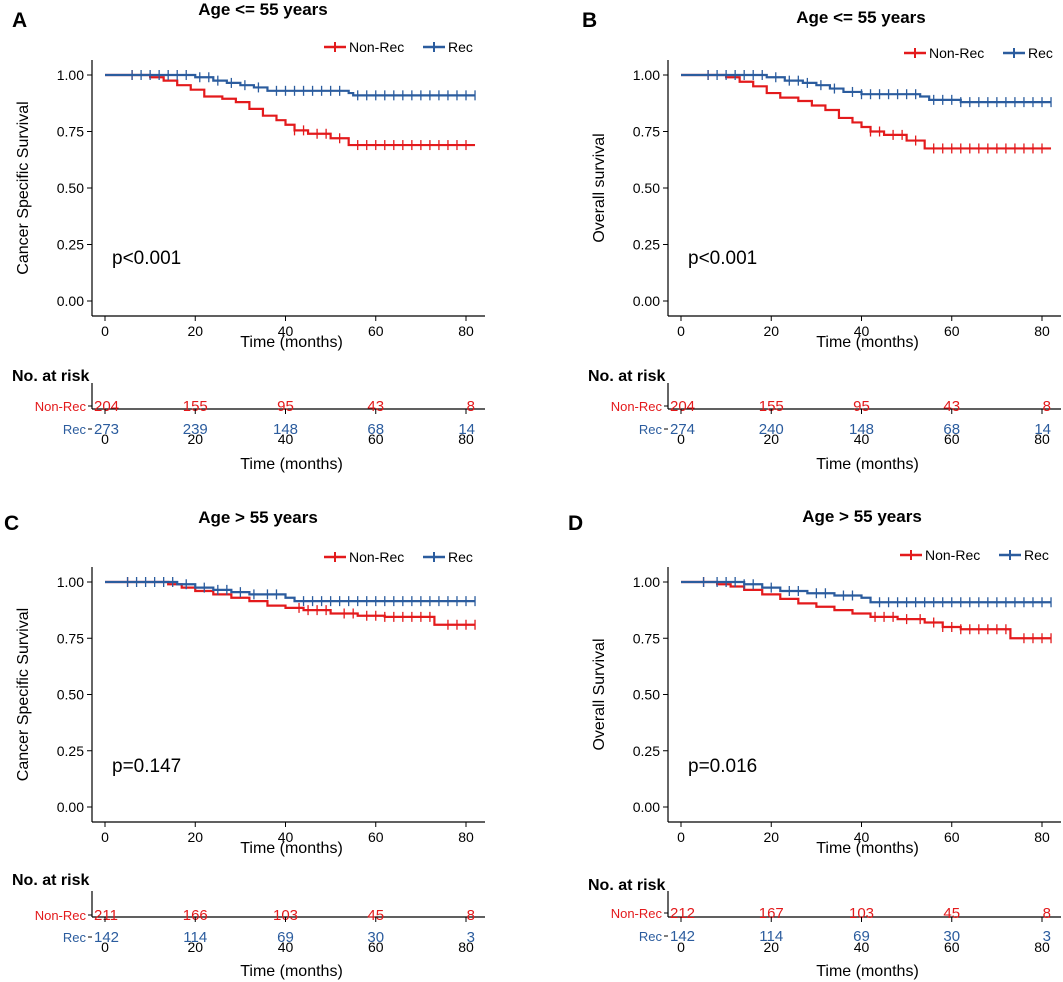 This screenshot has width=1063, height=982. Describe the element at coordinates (23, 694) in the screenshot. I see `y-axis-label: Cancer Specific Survival` at that location.